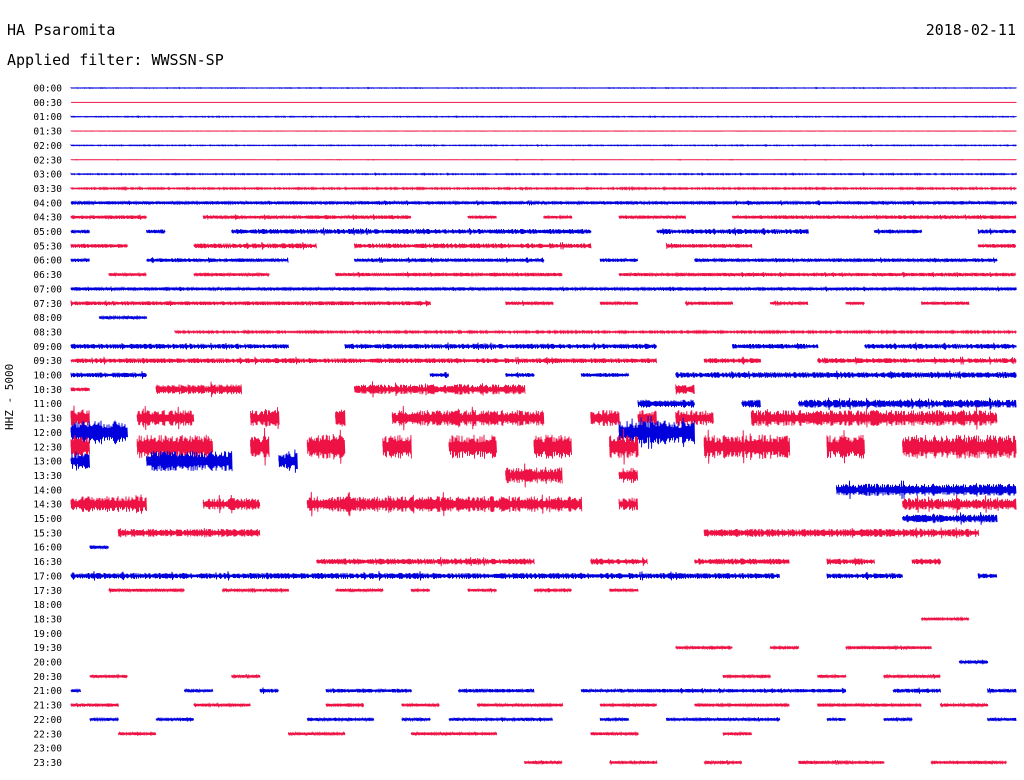 The image size is (1024, 780). Describe the element at coordinates (47, 146) in the screenshot. I see `row-time-label: 02:00` at that location.